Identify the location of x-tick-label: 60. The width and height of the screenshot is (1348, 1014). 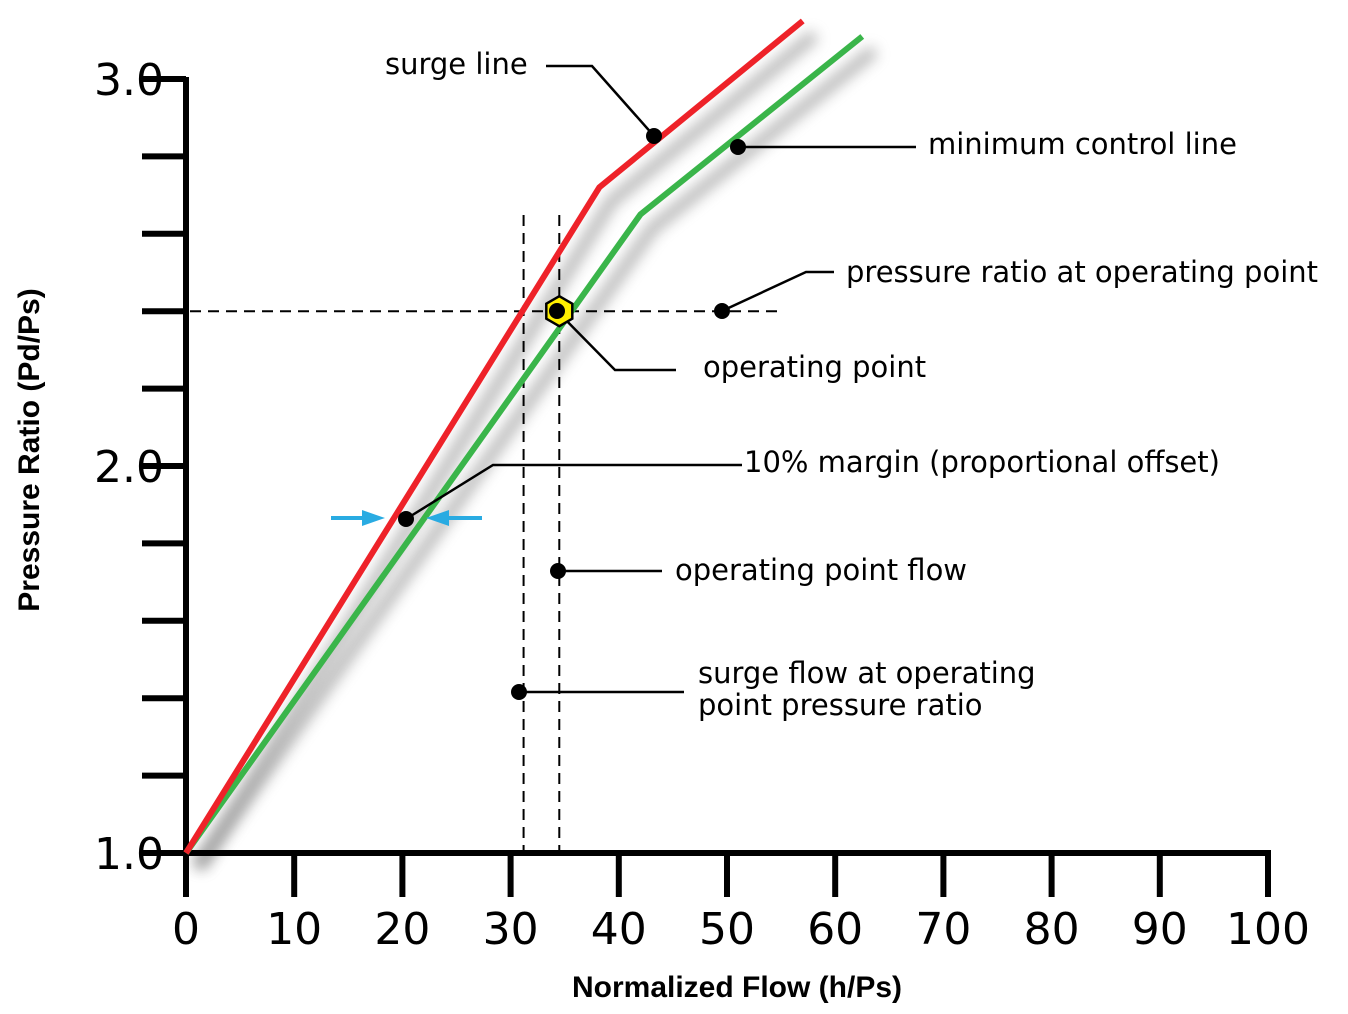
(835, 929).